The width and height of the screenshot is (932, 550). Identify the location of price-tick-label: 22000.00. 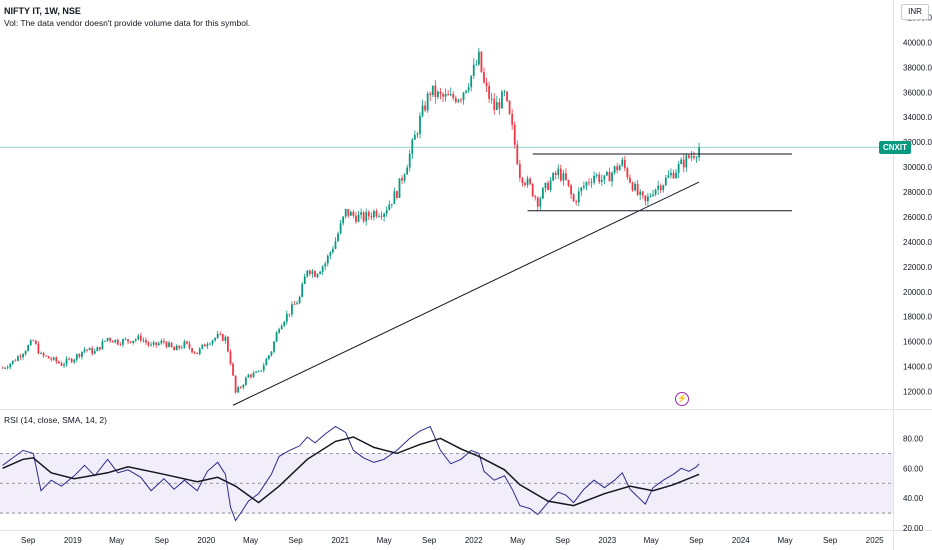
(917, 267).